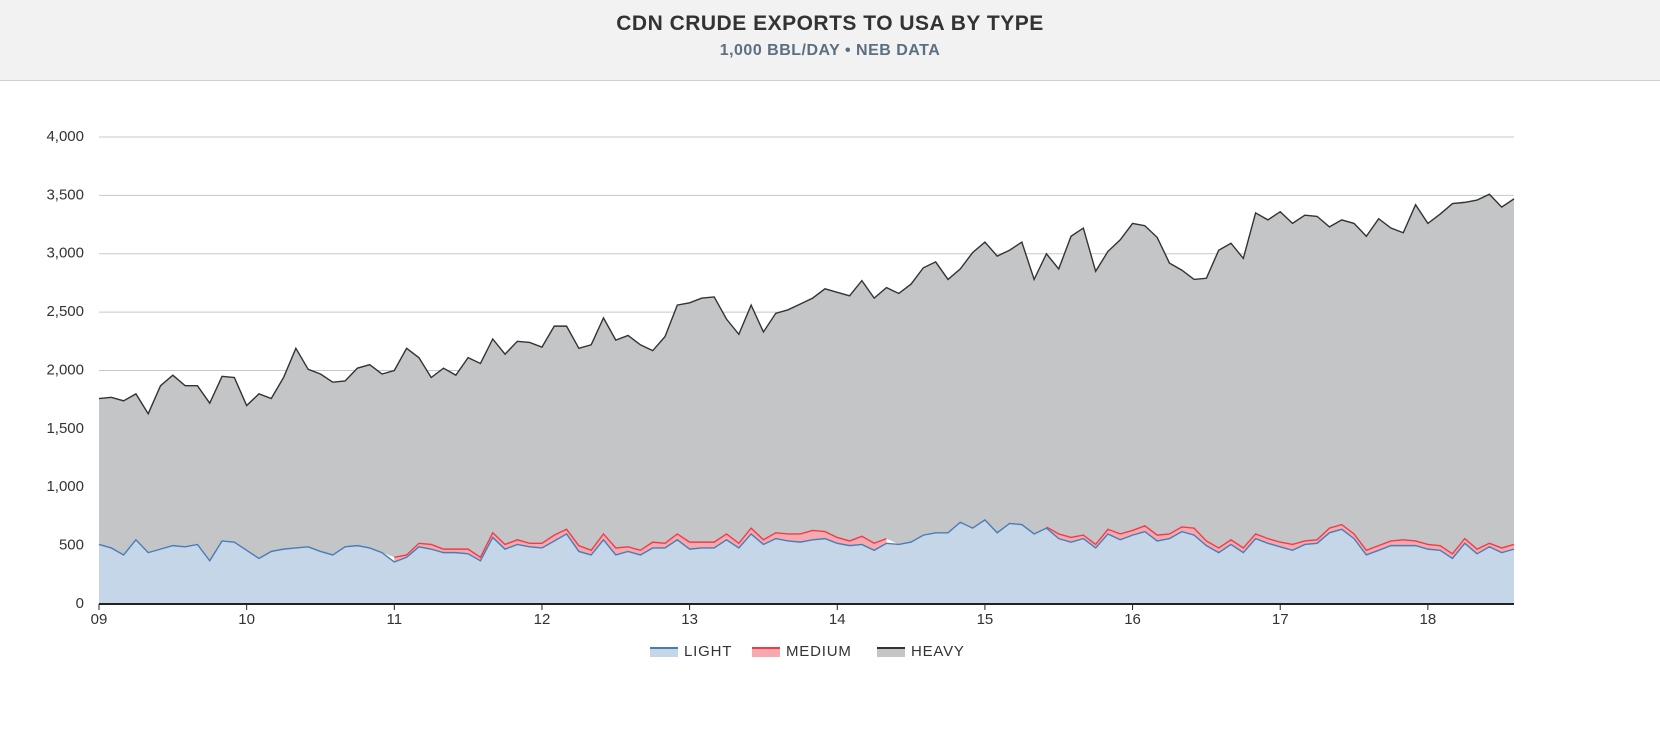  Describe the element at coordinates (689, 619) in the screenshot. I see `x-tick-label: 13` at that location.